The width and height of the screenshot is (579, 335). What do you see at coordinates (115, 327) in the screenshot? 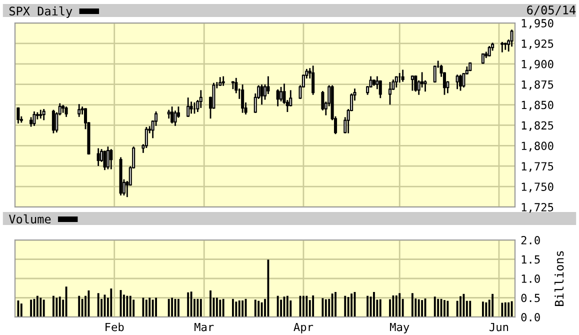
I see `x-tick-label: Feb` at bounding box center [115, 327].